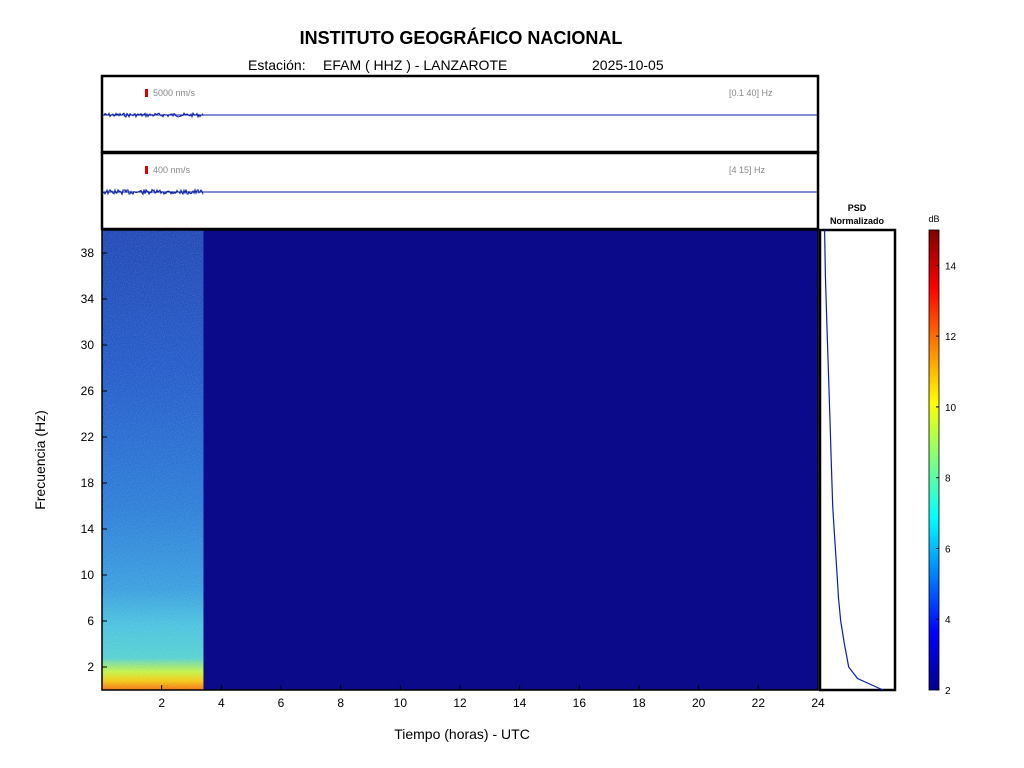 This screenshot has height=768, width=1024. I want to click on x-tick-label: 20, so click(699, 703).